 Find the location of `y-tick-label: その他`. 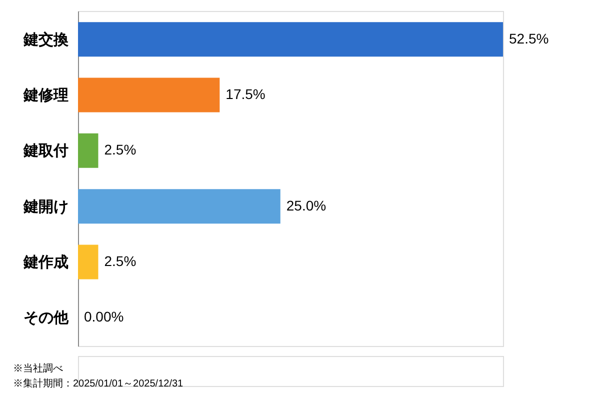

y-tick-label: その他 is located at coordinates (47, 318).